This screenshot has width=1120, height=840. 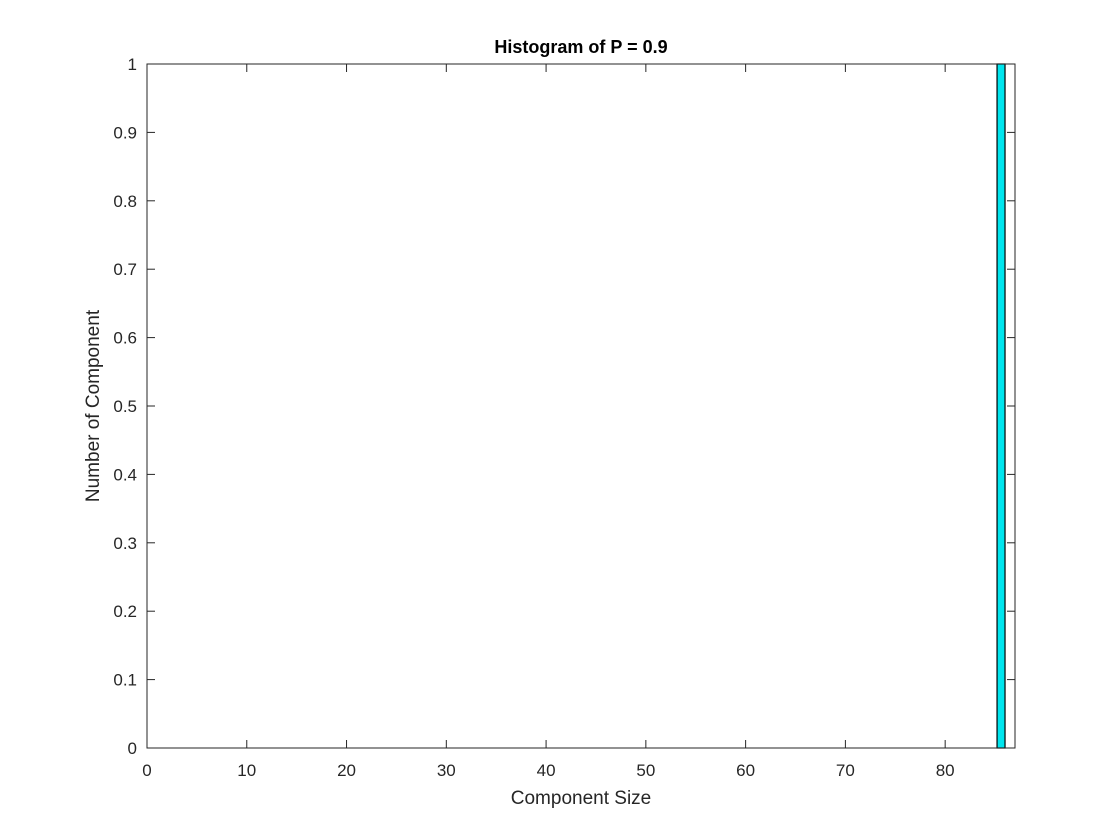 What do you see at coordinates (246, 770) in the screenshot?
I see `x-tick-label-1: 10` at bounding box center [246, 770].